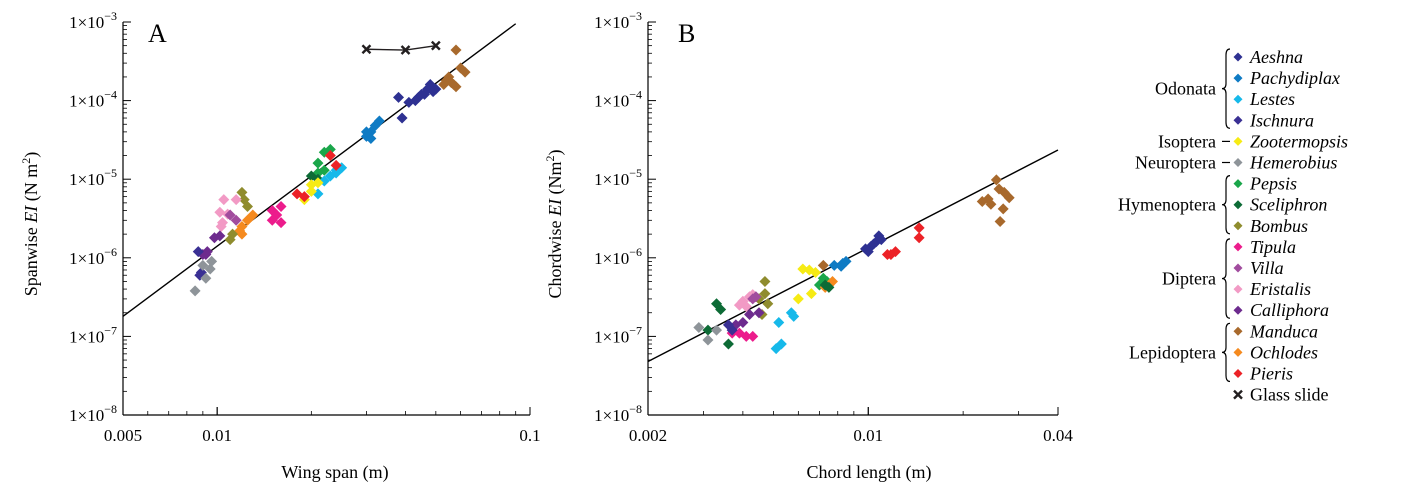 The image size is (1405, 490). I want to click on legend-species-eristalis: Eristalis, so click(1280, 289).